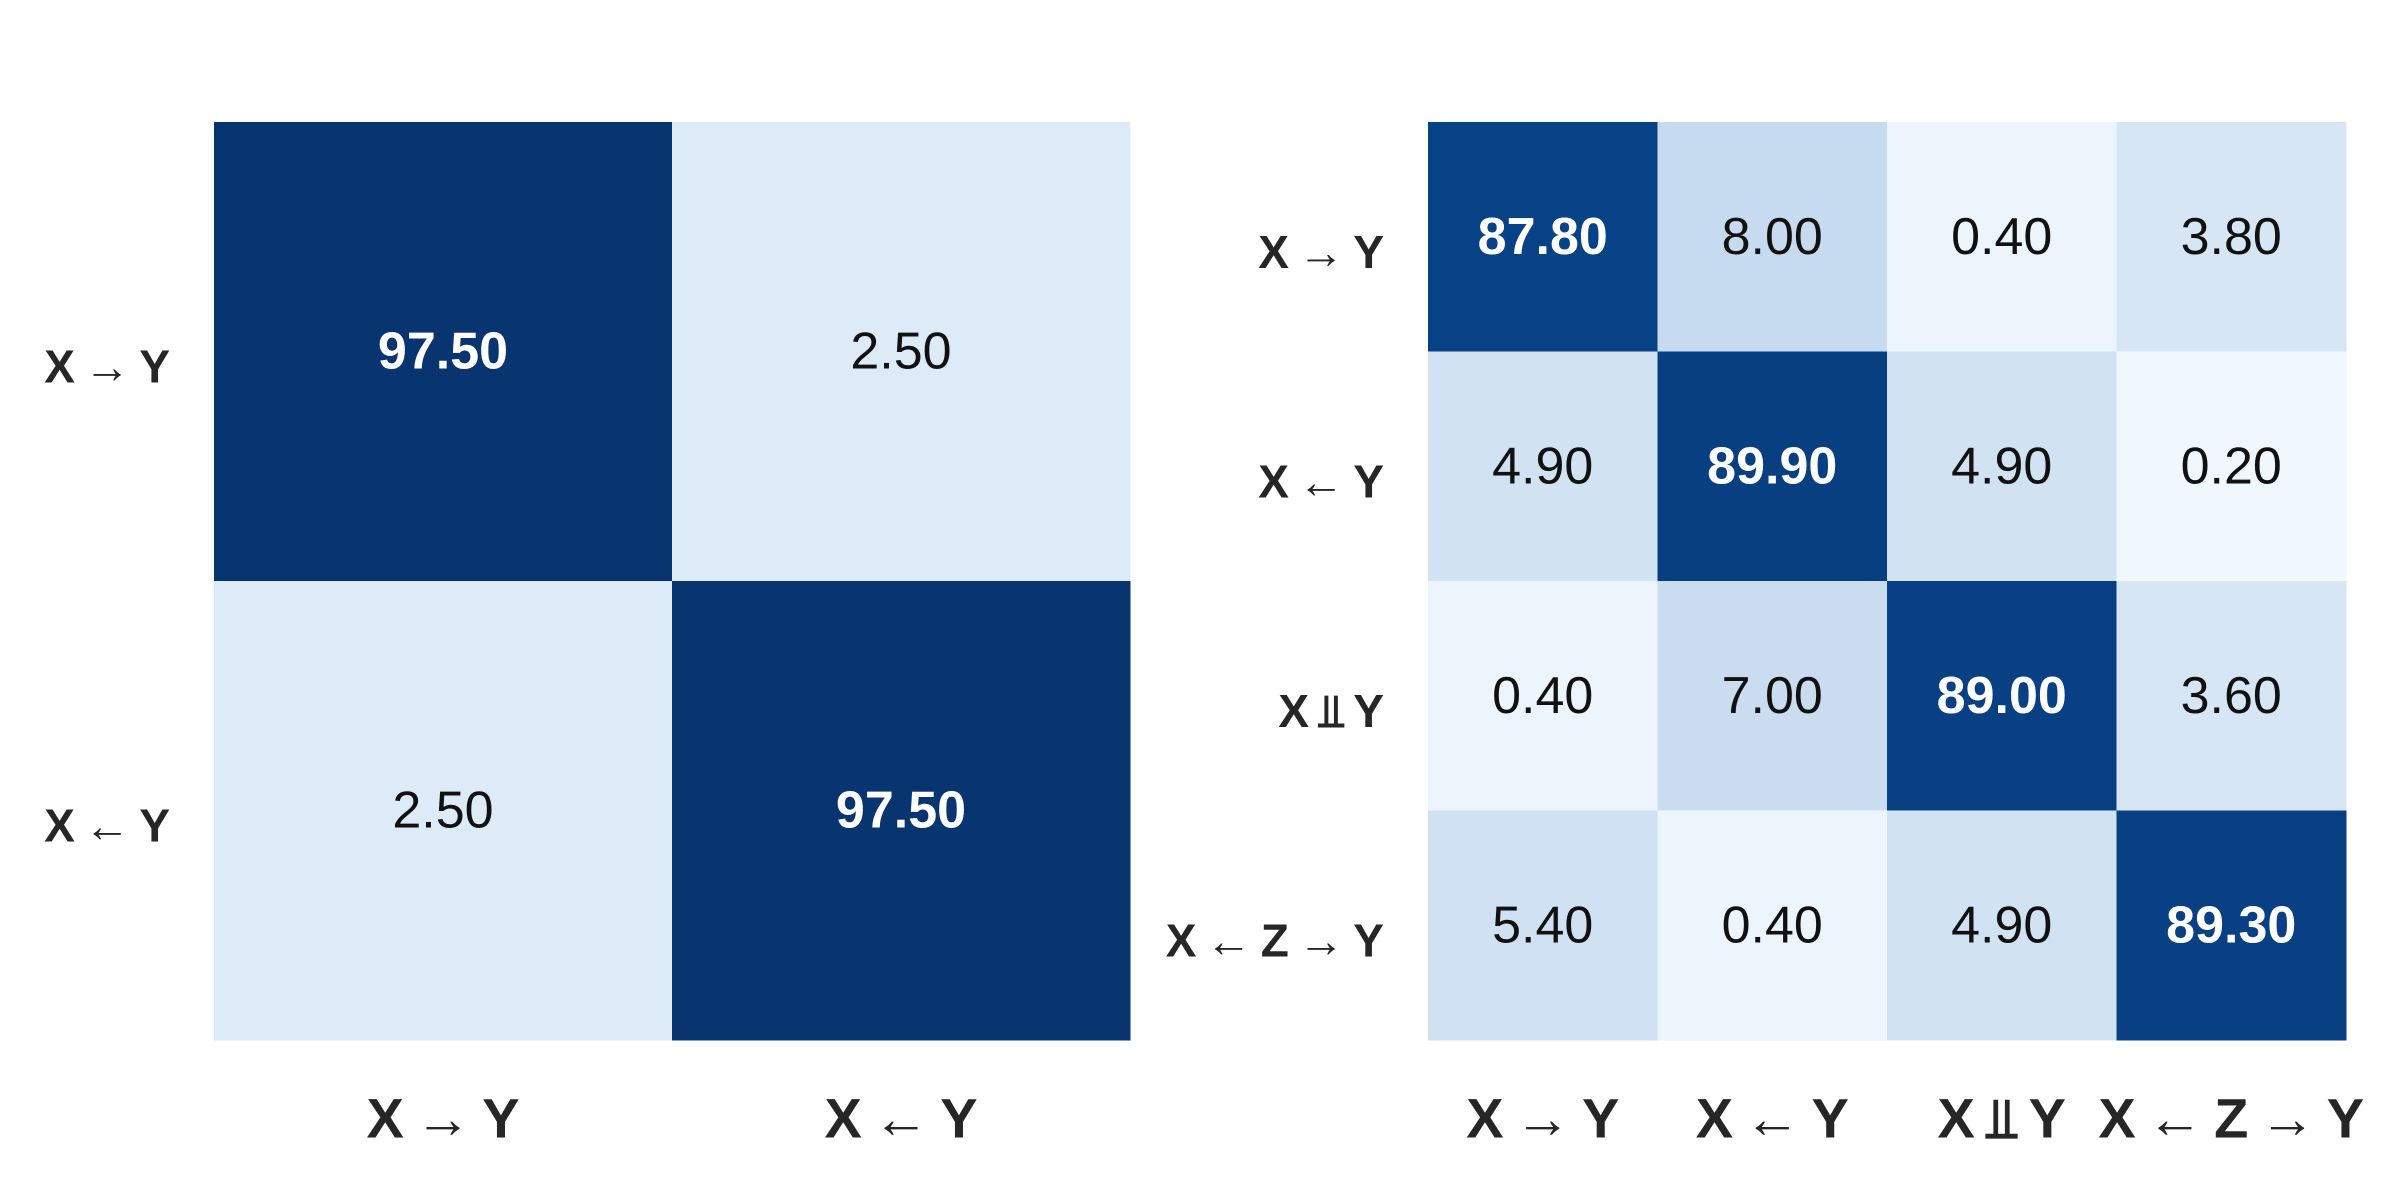 Image resolution: width=2400 pixels, height=1200 pixels. Describe the element at coordinates (2231, 1118) in the screenshot. I see `col-label-3: X ← Z → Y` at that location.